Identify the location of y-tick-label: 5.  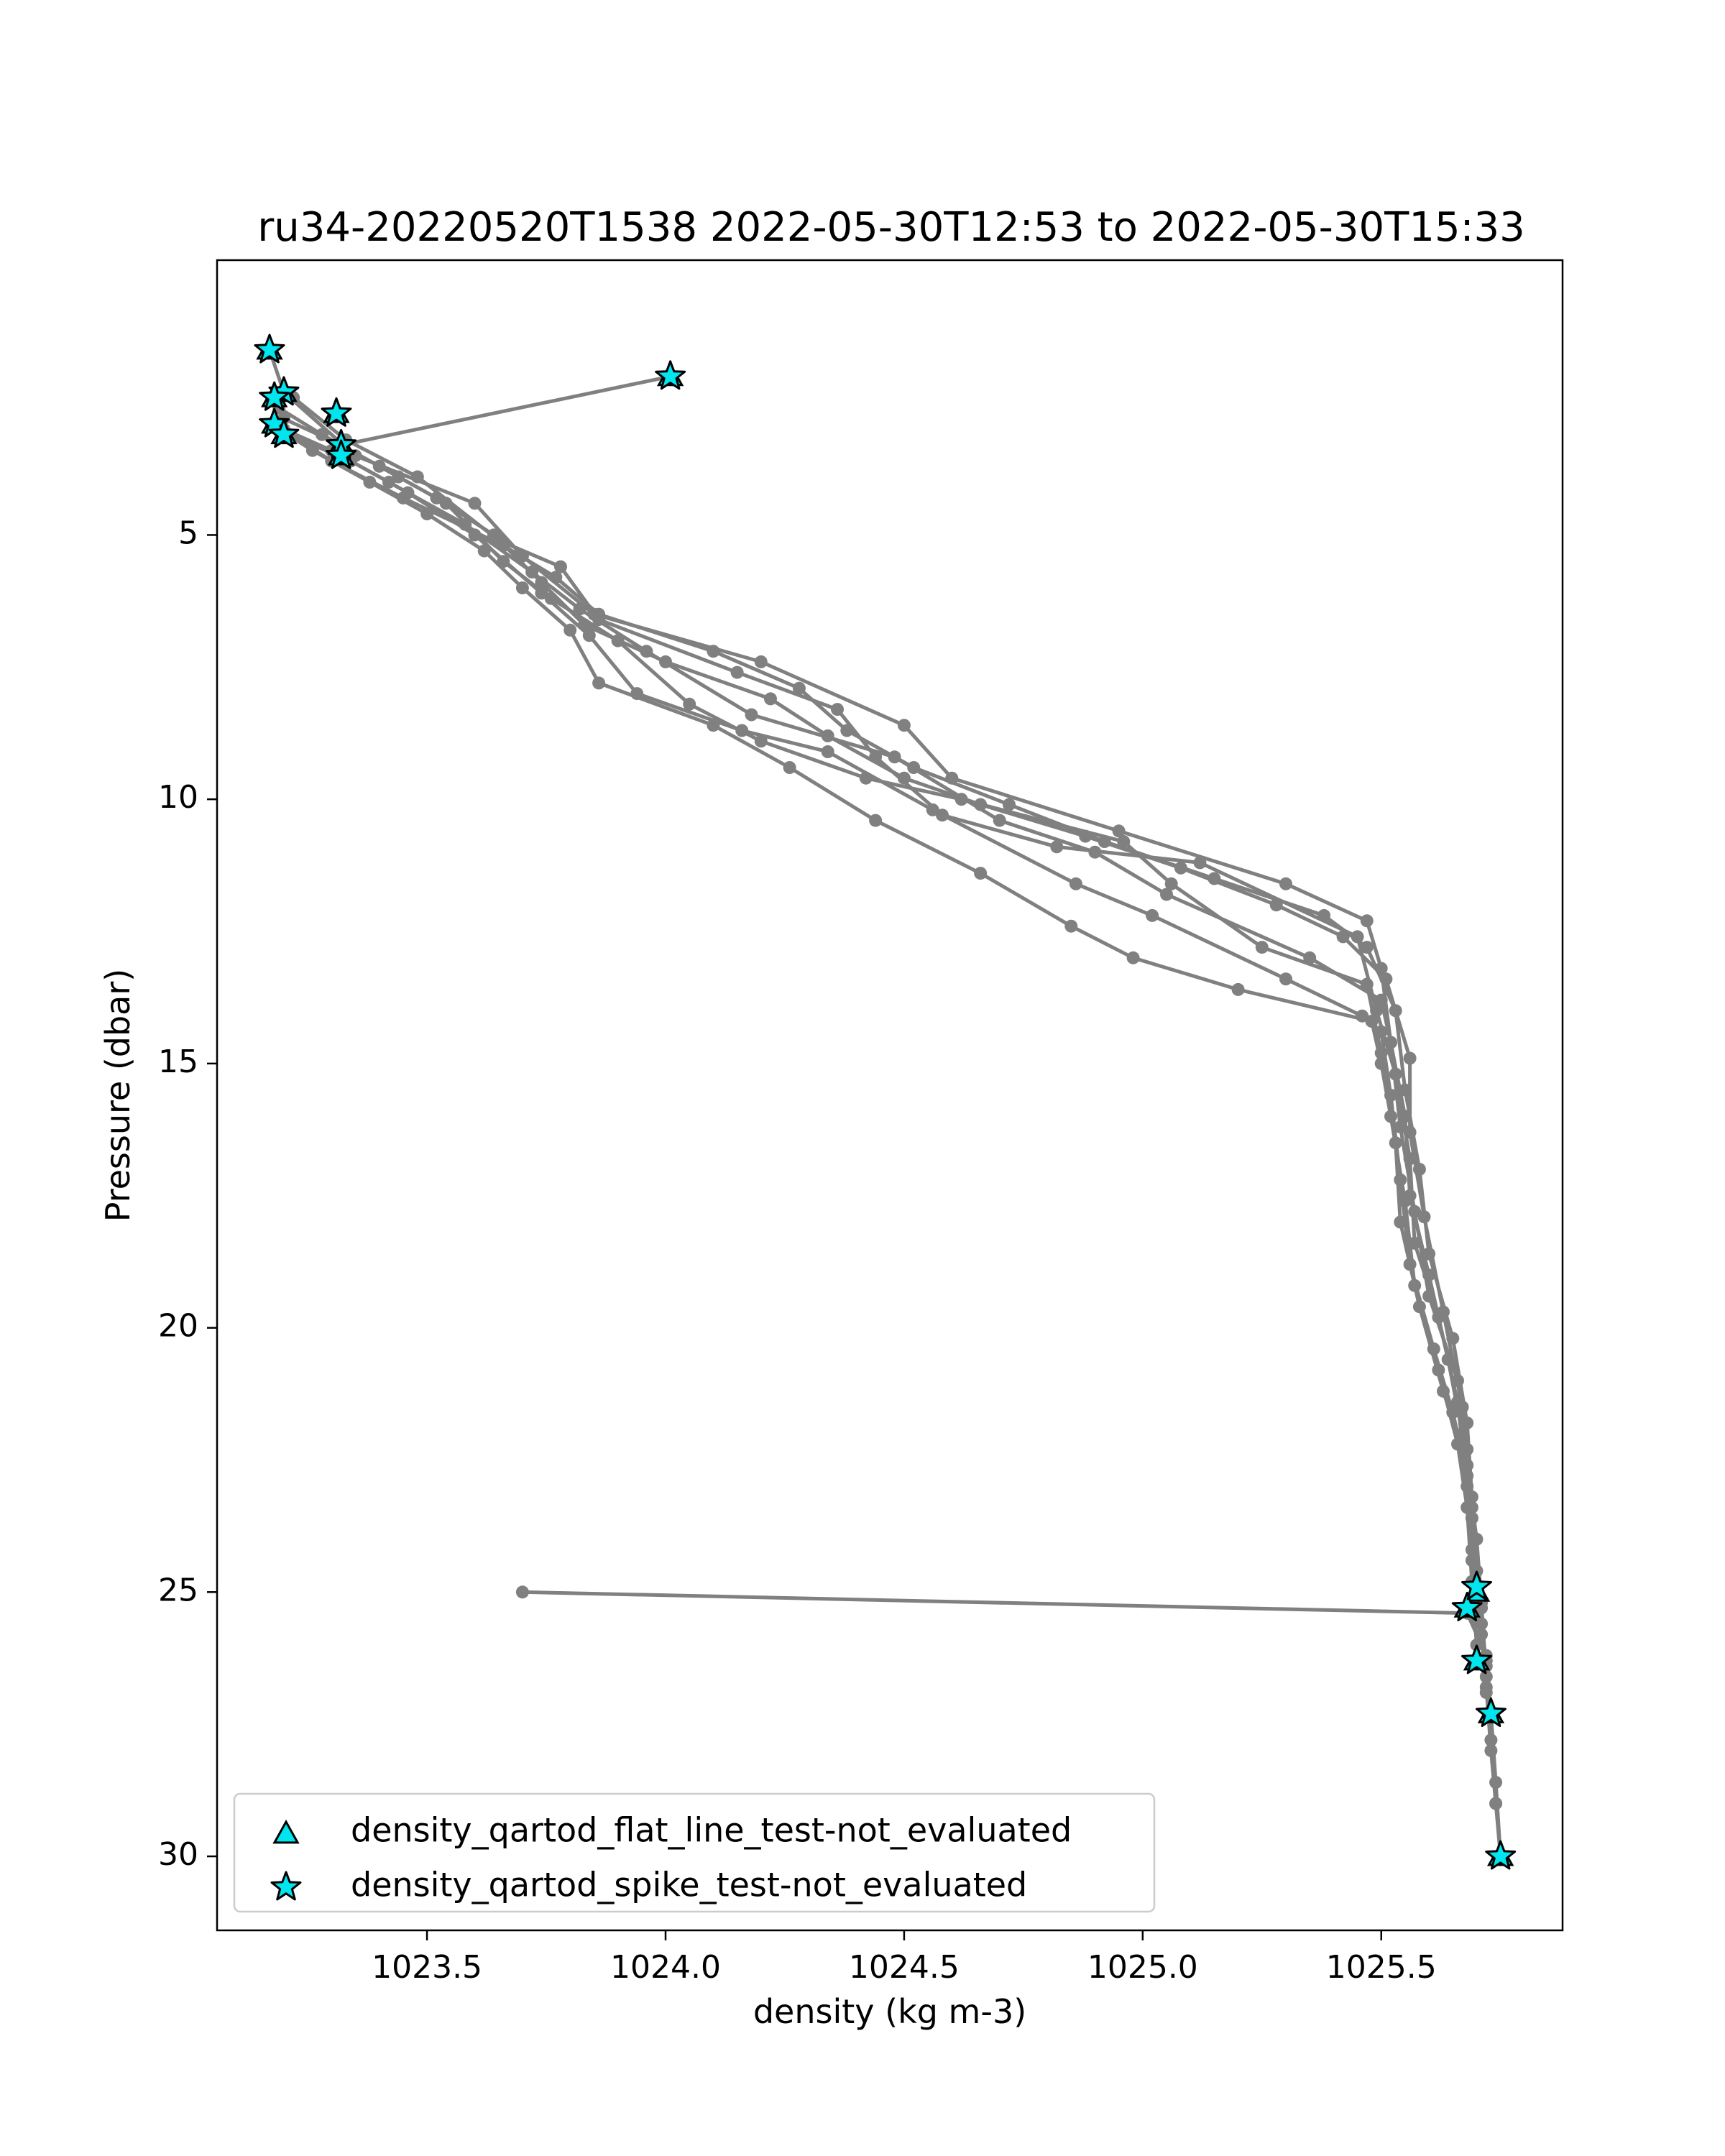
(188, 533).